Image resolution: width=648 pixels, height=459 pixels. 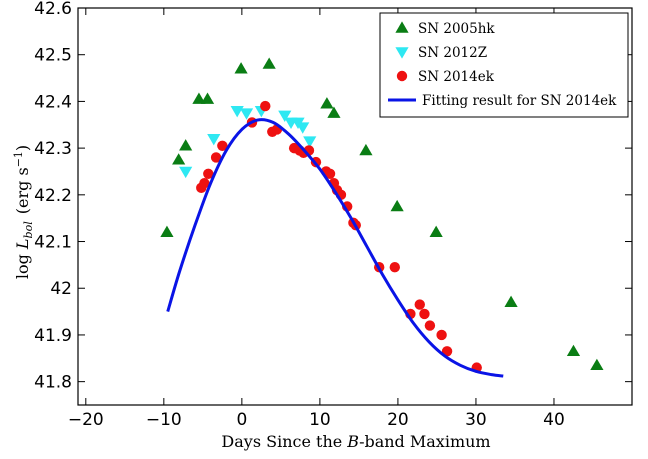 What do you see at coordinates (53, 149) in the screenshot?
I see `y-tick-label: 42.3` at bounding box center [53, 149].